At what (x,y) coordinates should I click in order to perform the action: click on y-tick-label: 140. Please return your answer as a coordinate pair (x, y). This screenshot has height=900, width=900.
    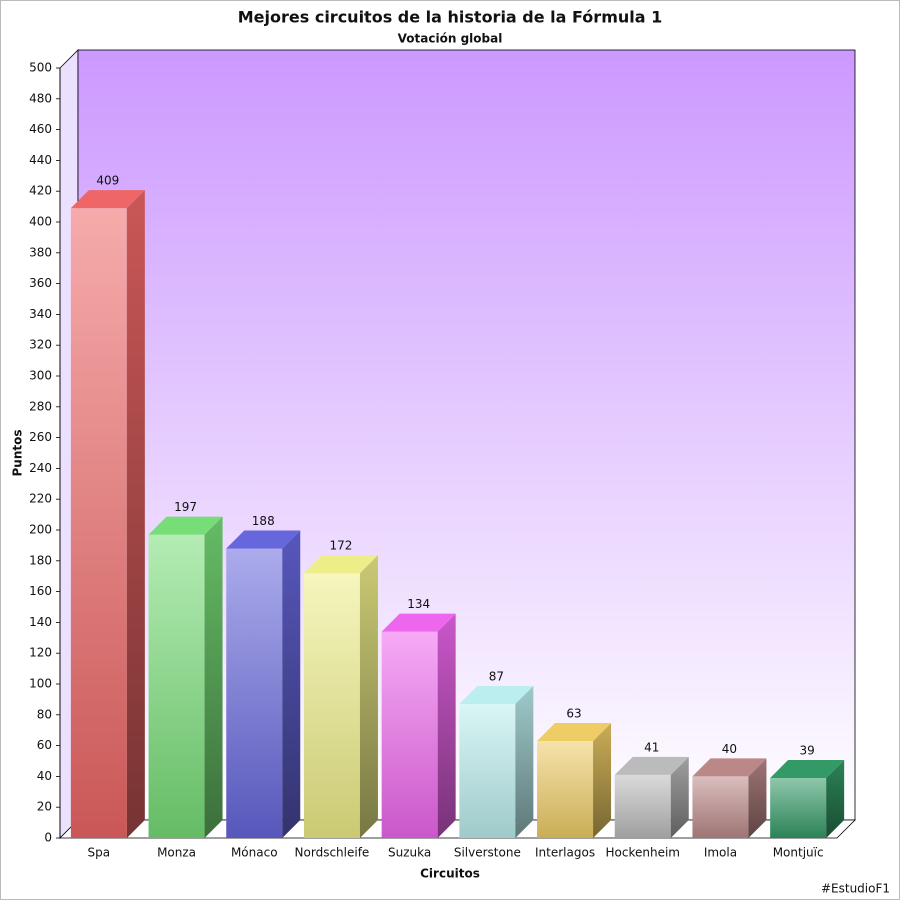
    Looking at the image, I should click on (40, 622).